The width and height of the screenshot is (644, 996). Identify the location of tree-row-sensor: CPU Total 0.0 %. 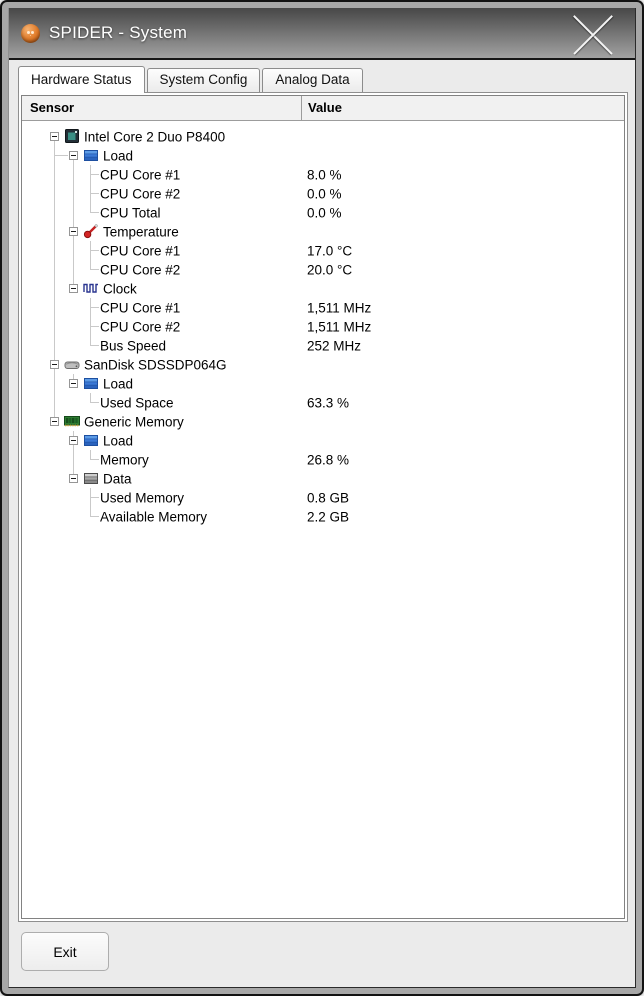
(323, 212).